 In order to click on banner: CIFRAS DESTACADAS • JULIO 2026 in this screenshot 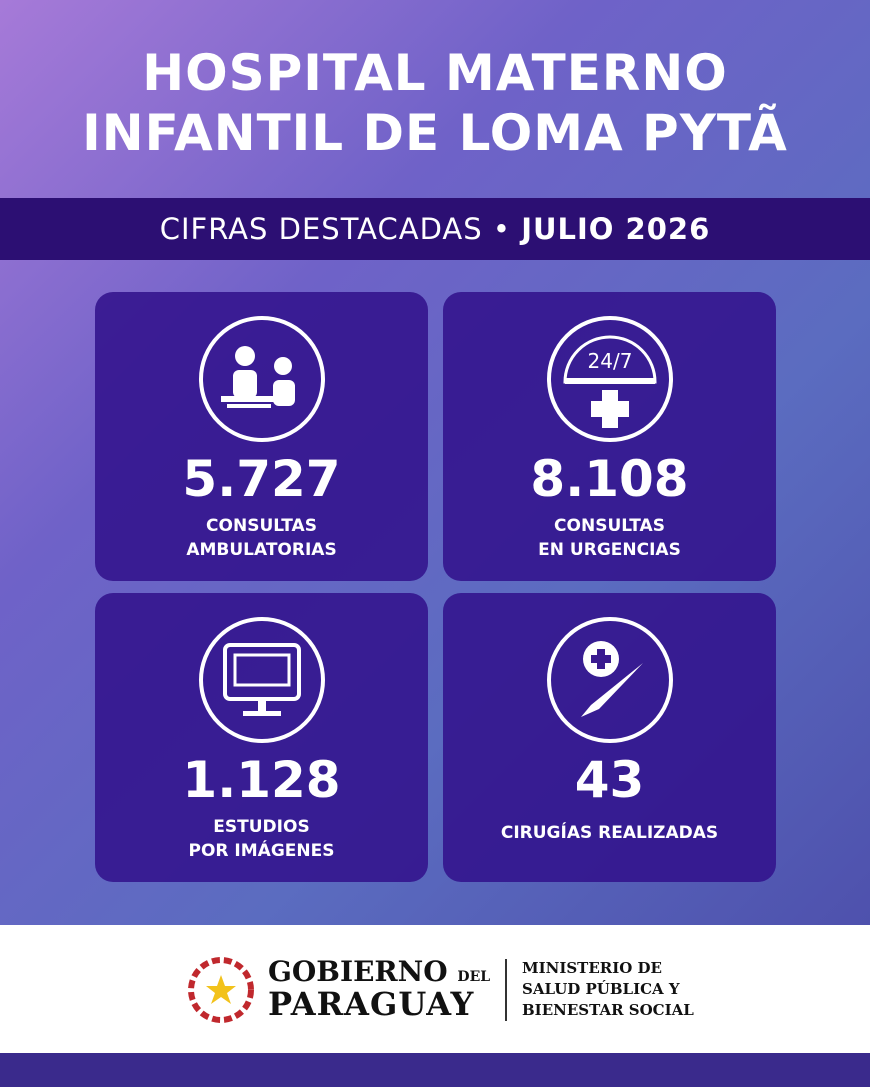, I will do `click(435, 229)`.